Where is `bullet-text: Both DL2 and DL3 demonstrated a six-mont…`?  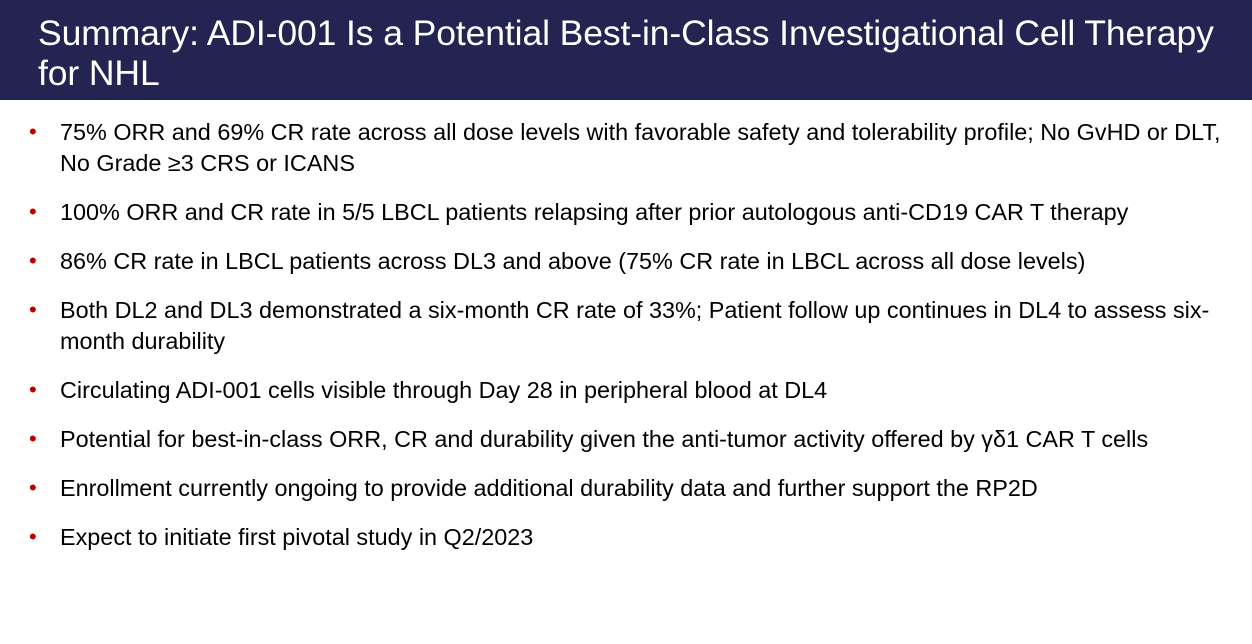
bullet-text: Both DL2 and DL3 demonstrated a six-mont… is located at coordinates (635, 325).